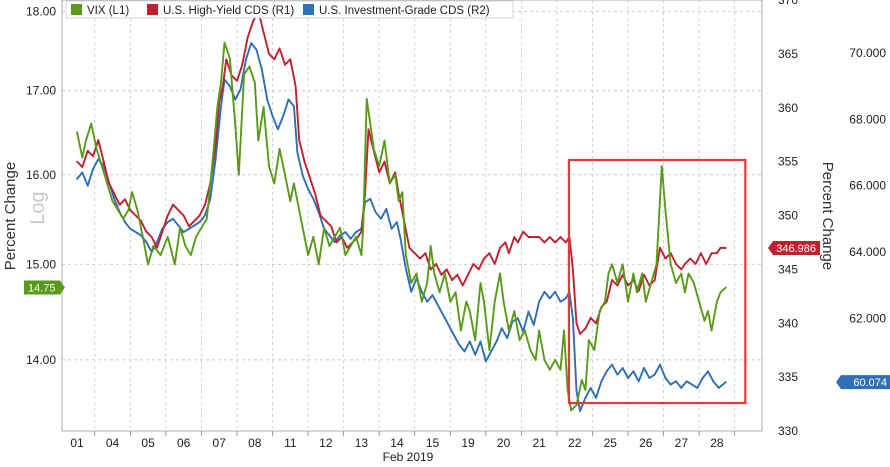 This screenshot has width=890, height=467. Describe the element at coordinates (863, 382) in the screenshot. I see `badge-shape` at that location.